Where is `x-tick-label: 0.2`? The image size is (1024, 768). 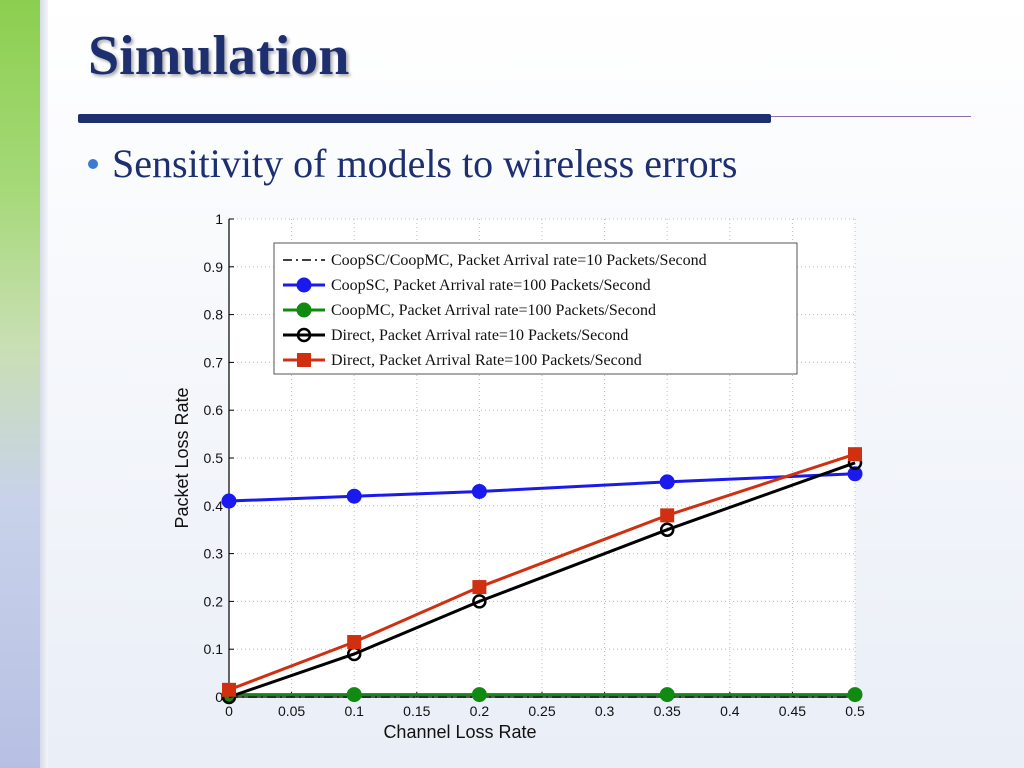 x-tick-label: 0.2 is located at coordinates (480, 711).